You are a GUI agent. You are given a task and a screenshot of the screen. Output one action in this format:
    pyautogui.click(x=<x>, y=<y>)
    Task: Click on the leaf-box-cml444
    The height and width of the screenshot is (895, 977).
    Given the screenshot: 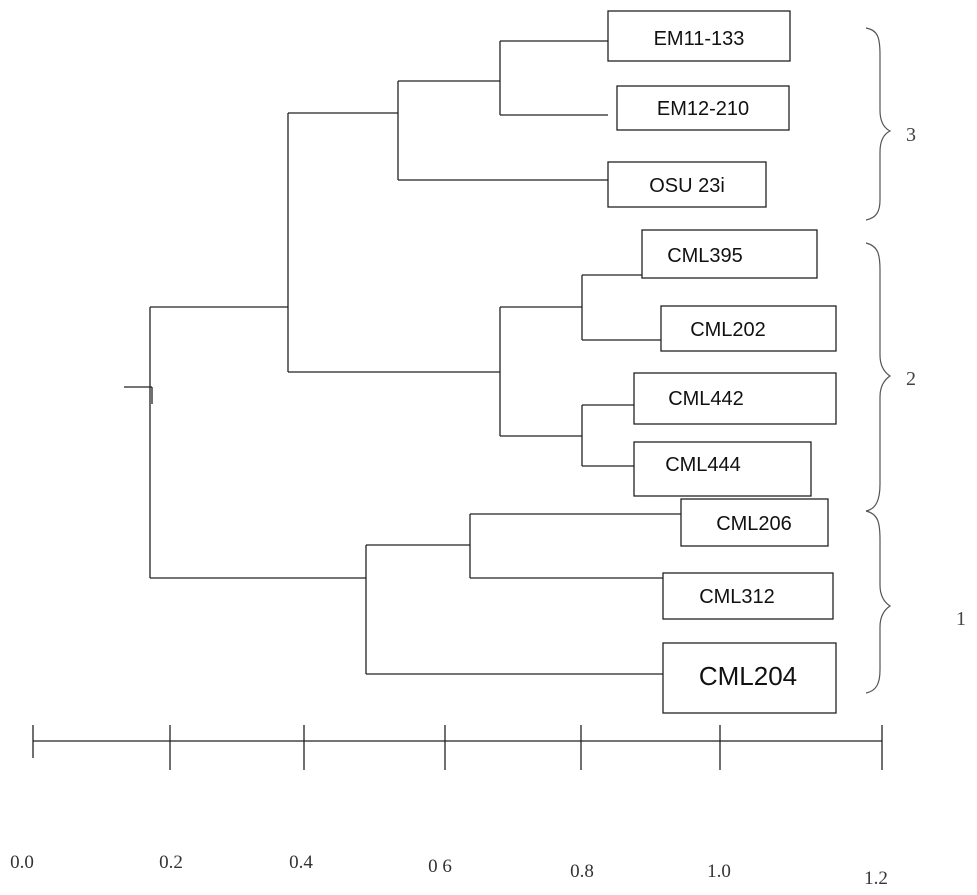 What is the action you would take?
    pyautogui.click(x=722, y=469)
    